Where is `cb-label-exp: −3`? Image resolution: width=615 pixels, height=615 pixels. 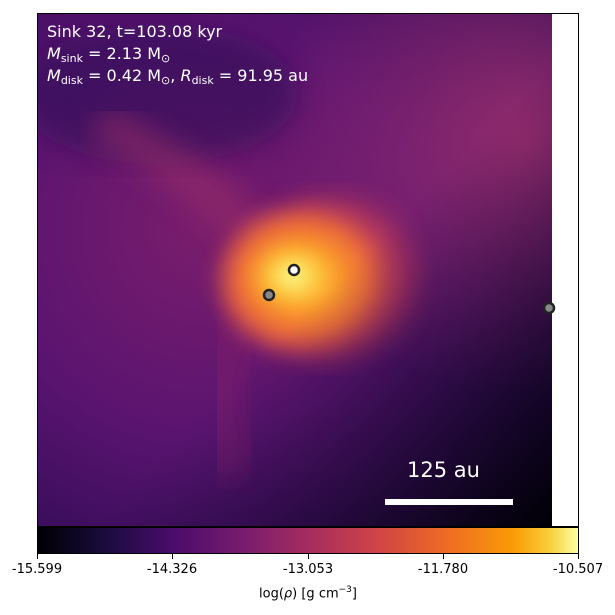 cb-label-exp: −3 is located at coordinates (345, 590).